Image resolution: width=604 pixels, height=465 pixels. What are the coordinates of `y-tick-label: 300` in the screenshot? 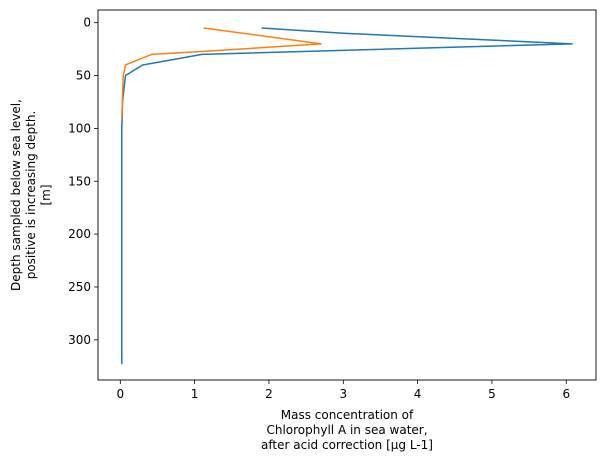 It's located at (79, 340).